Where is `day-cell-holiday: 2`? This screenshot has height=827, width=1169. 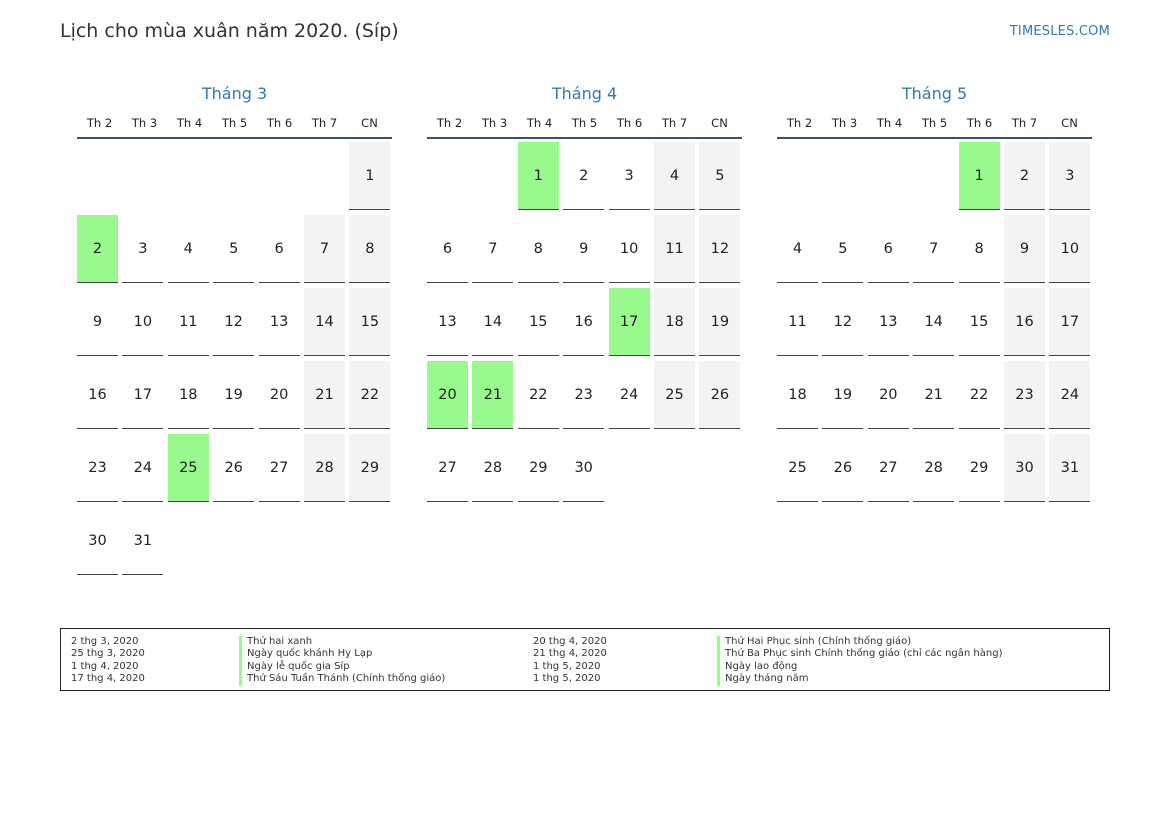
day-cell-holiday: 2 is located at coordinates (97, 249).